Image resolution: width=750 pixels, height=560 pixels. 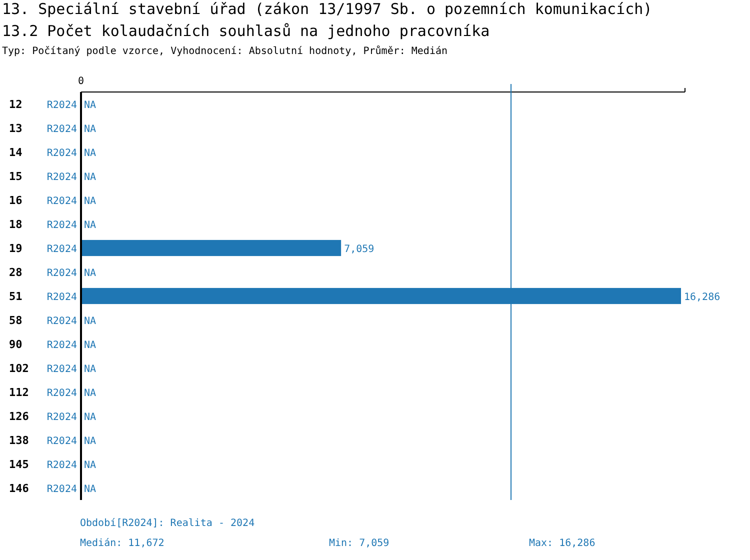 I want to click on y-tick-label: 13, so click(x=15, y=128).